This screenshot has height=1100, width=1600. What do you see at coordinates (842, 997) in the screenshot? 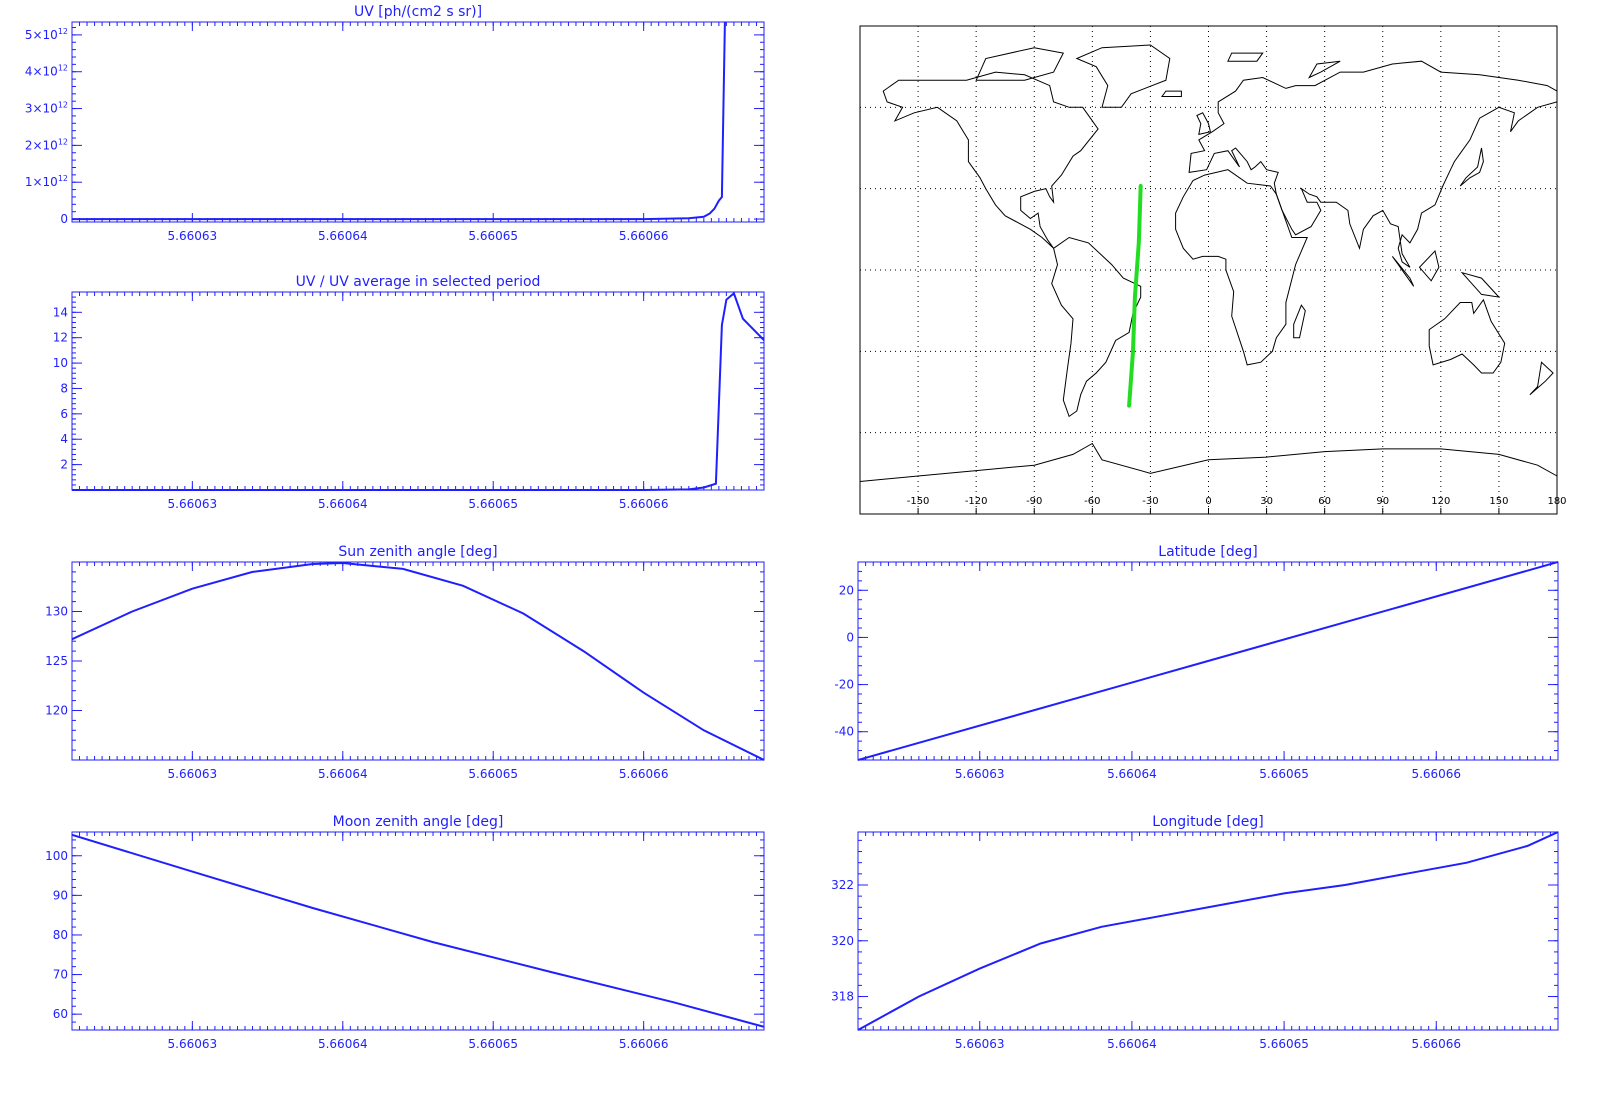
I see `y-tick-label: 318` at bounding box center [842, 997].